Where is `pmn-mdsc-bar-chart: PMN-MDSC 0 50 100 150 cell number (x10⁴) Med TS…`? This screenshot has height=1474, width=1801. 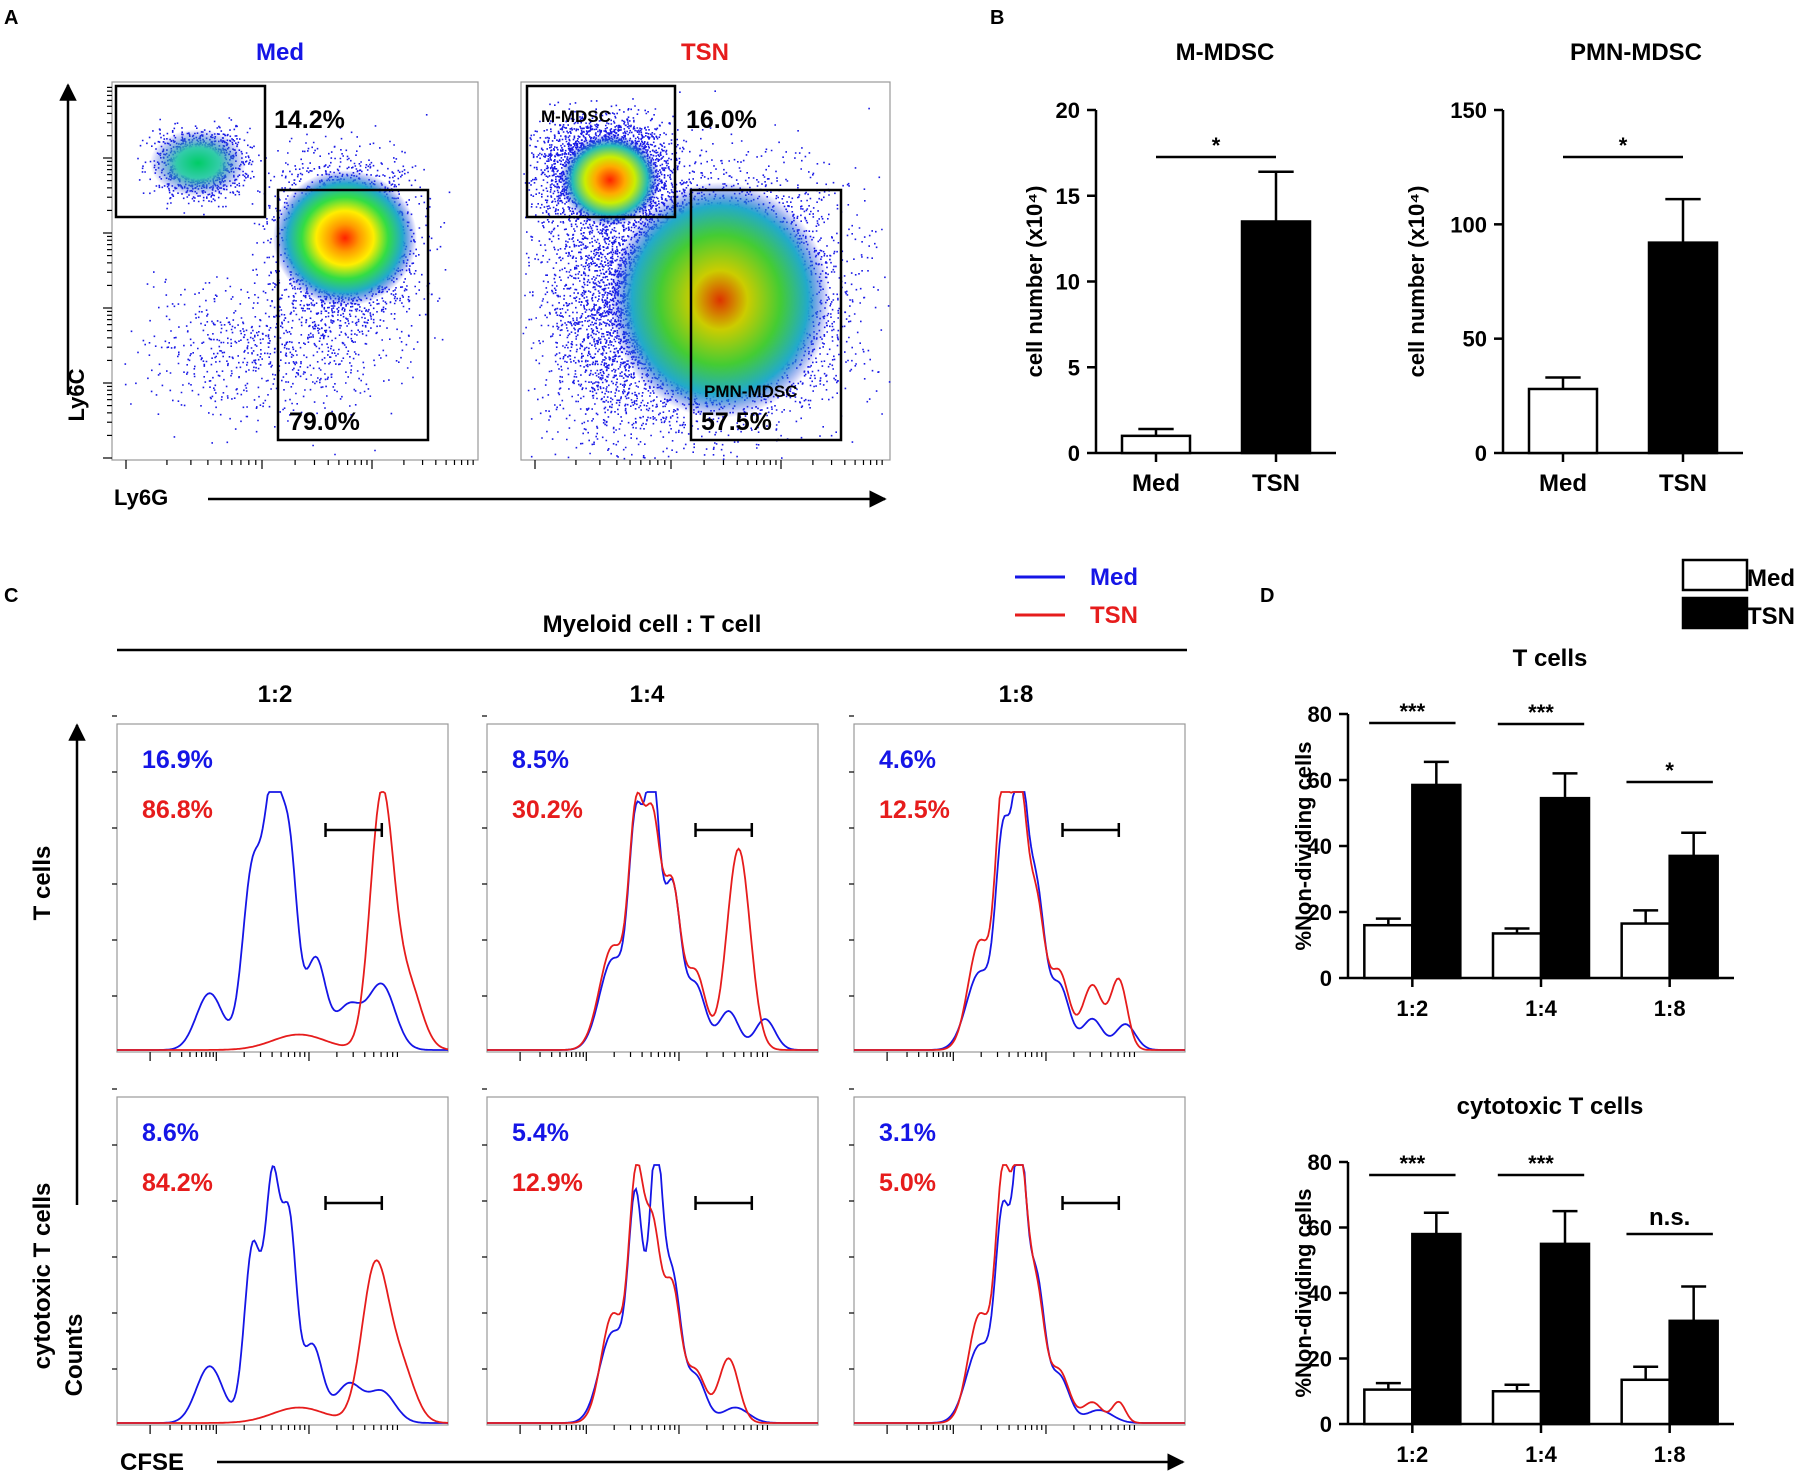
pmn-mdsc-bar-chart: PMN-MDSC 0 50 100 150 cell number (x10⁴) Med TS… is located at coordinates (1573, 268).